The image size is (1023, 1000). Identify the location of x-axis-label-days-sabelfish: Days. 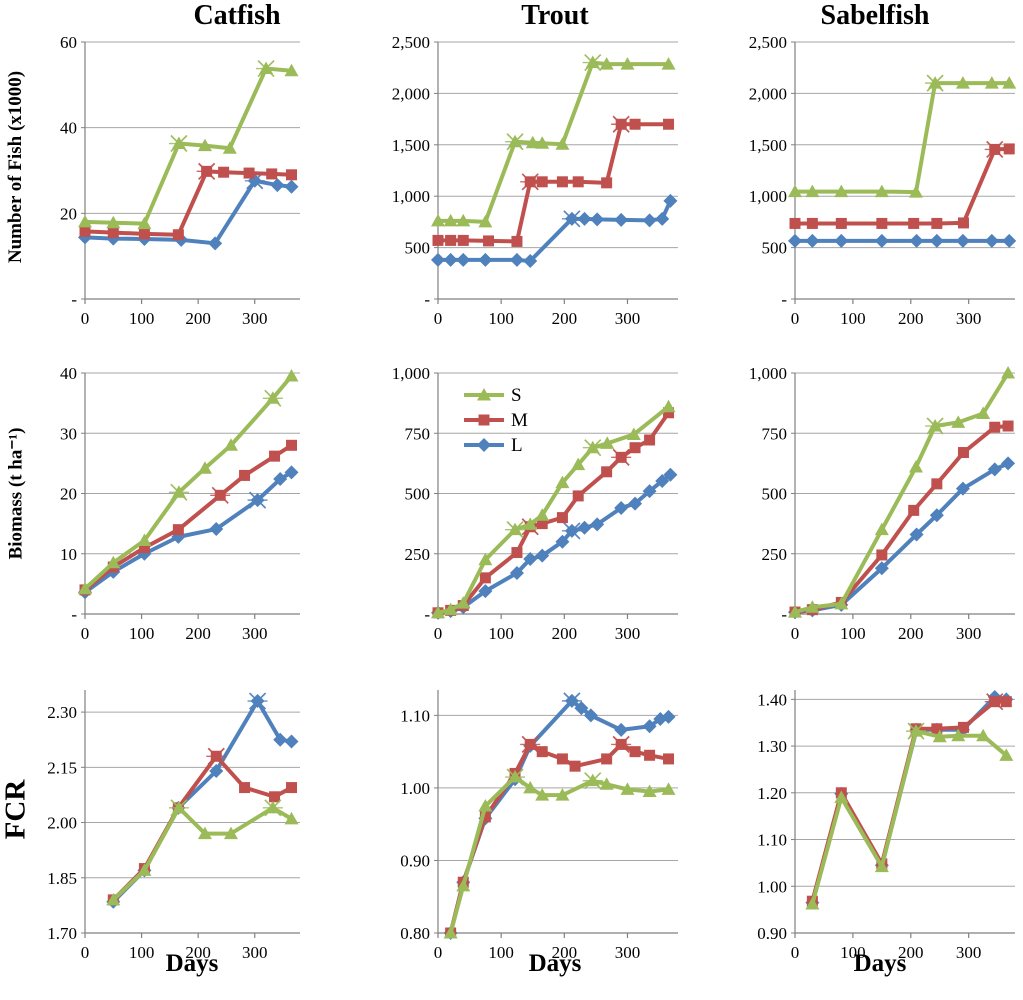
(880, 963).